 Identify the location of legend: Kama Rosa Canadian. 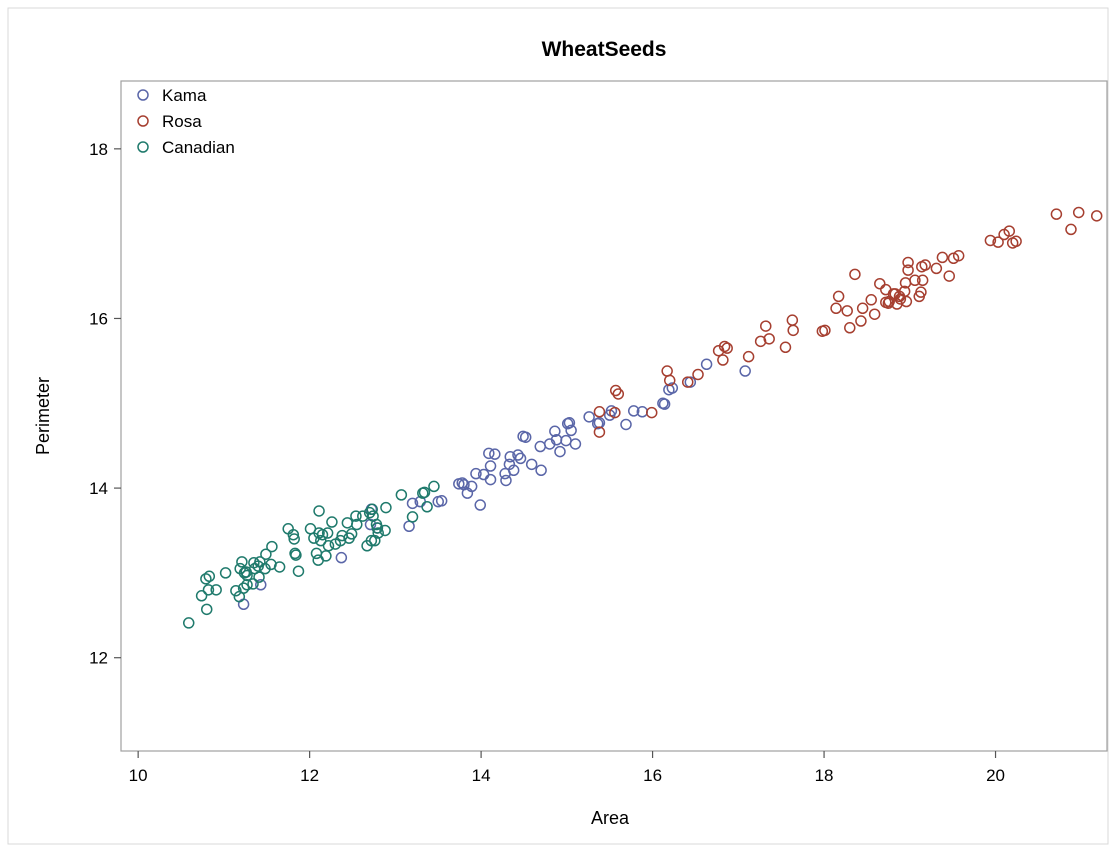
(186, 121).